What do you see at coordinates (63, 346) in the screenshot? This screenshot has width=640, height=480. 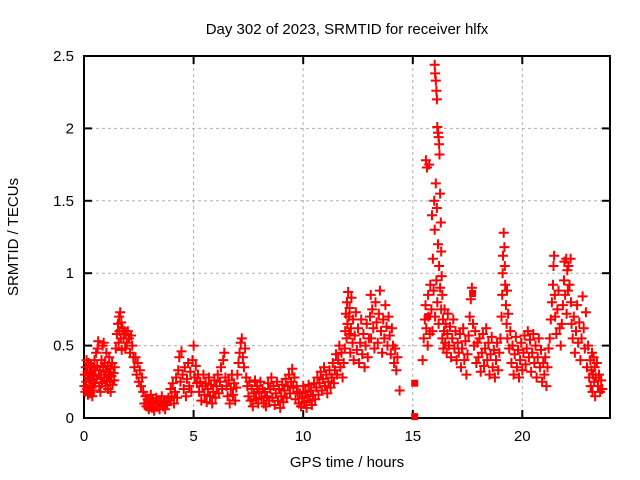 I see `y-tick-label: 0.5` at bounding box center [63, 346].